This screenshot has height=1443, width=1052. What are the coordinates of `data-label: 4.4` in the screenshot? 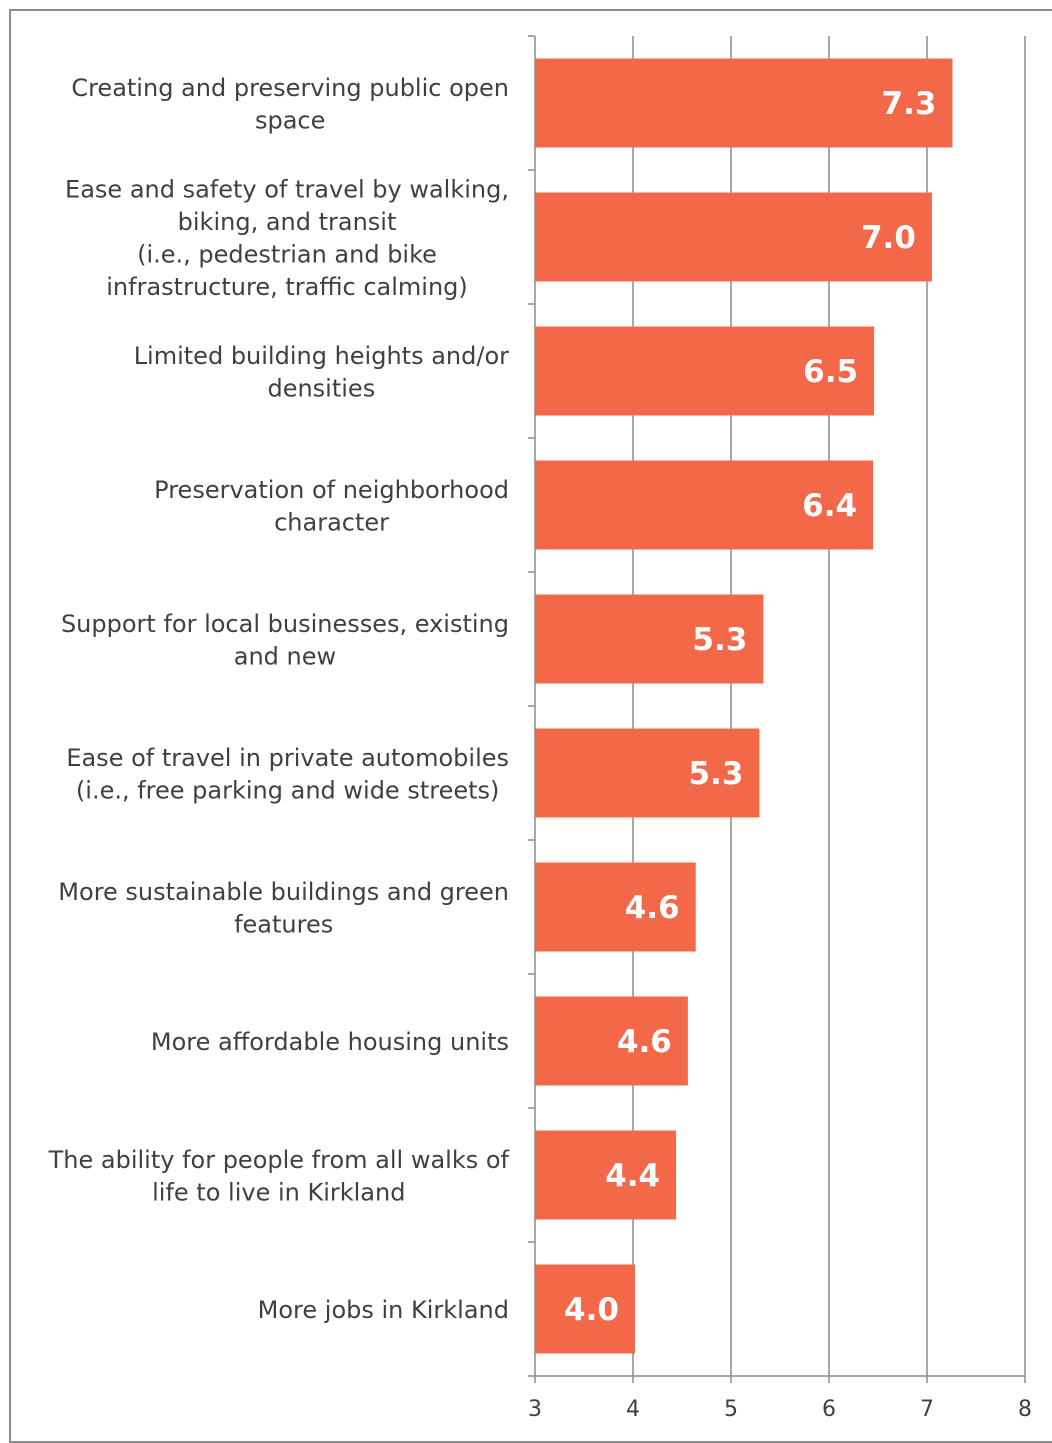 It's located at (632, 1176).